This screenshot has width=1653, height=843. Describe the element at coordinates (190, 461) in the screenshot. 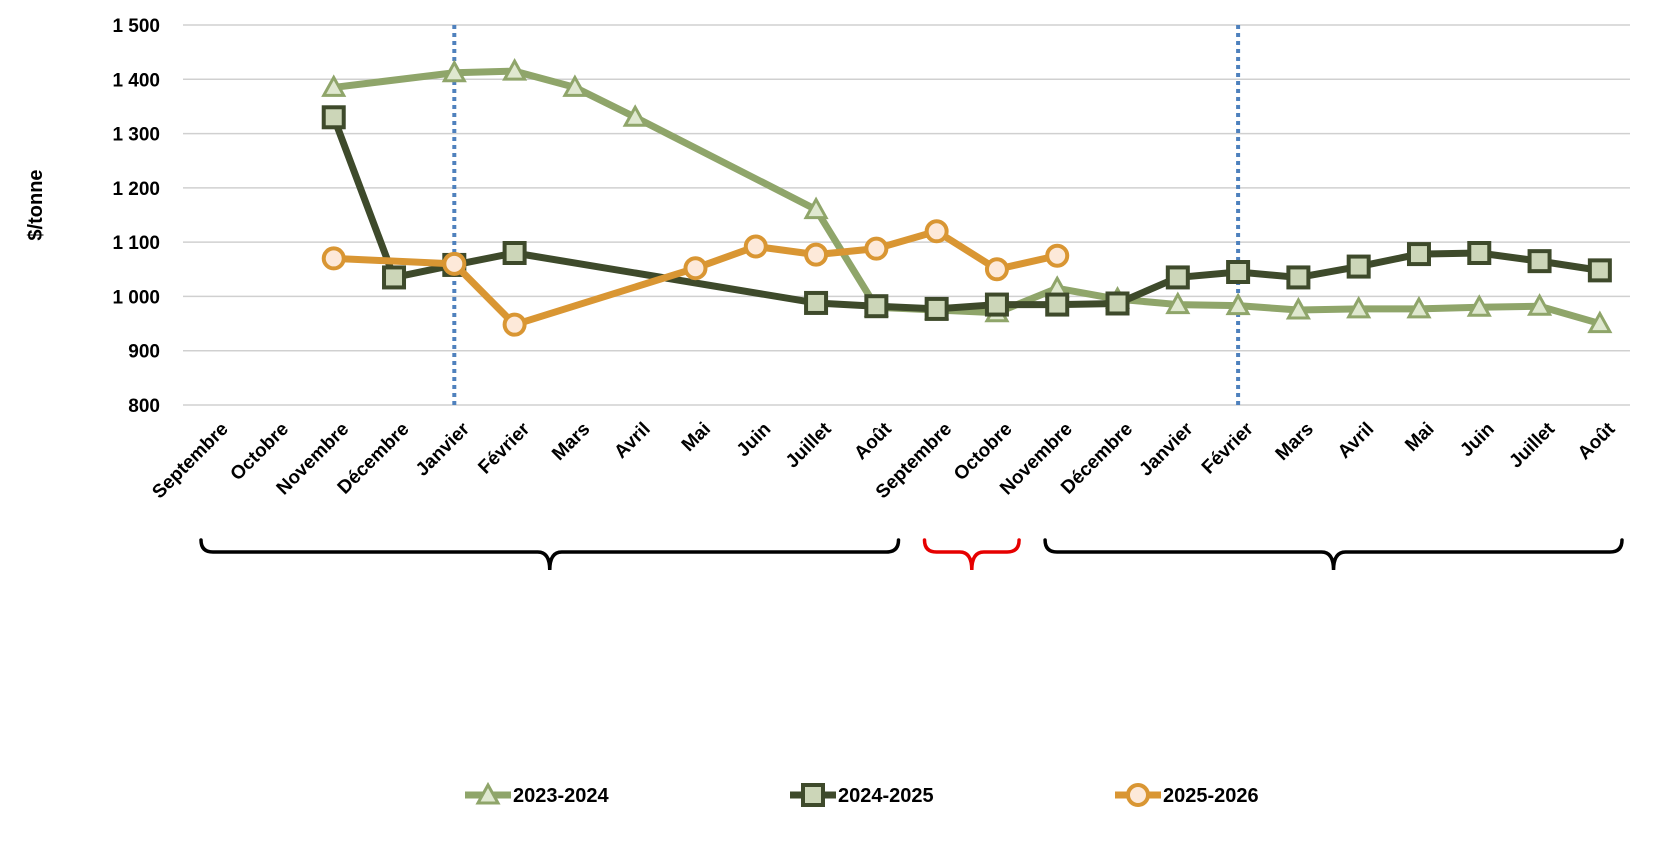

I see `x-tick-label: Septembre` at that location.